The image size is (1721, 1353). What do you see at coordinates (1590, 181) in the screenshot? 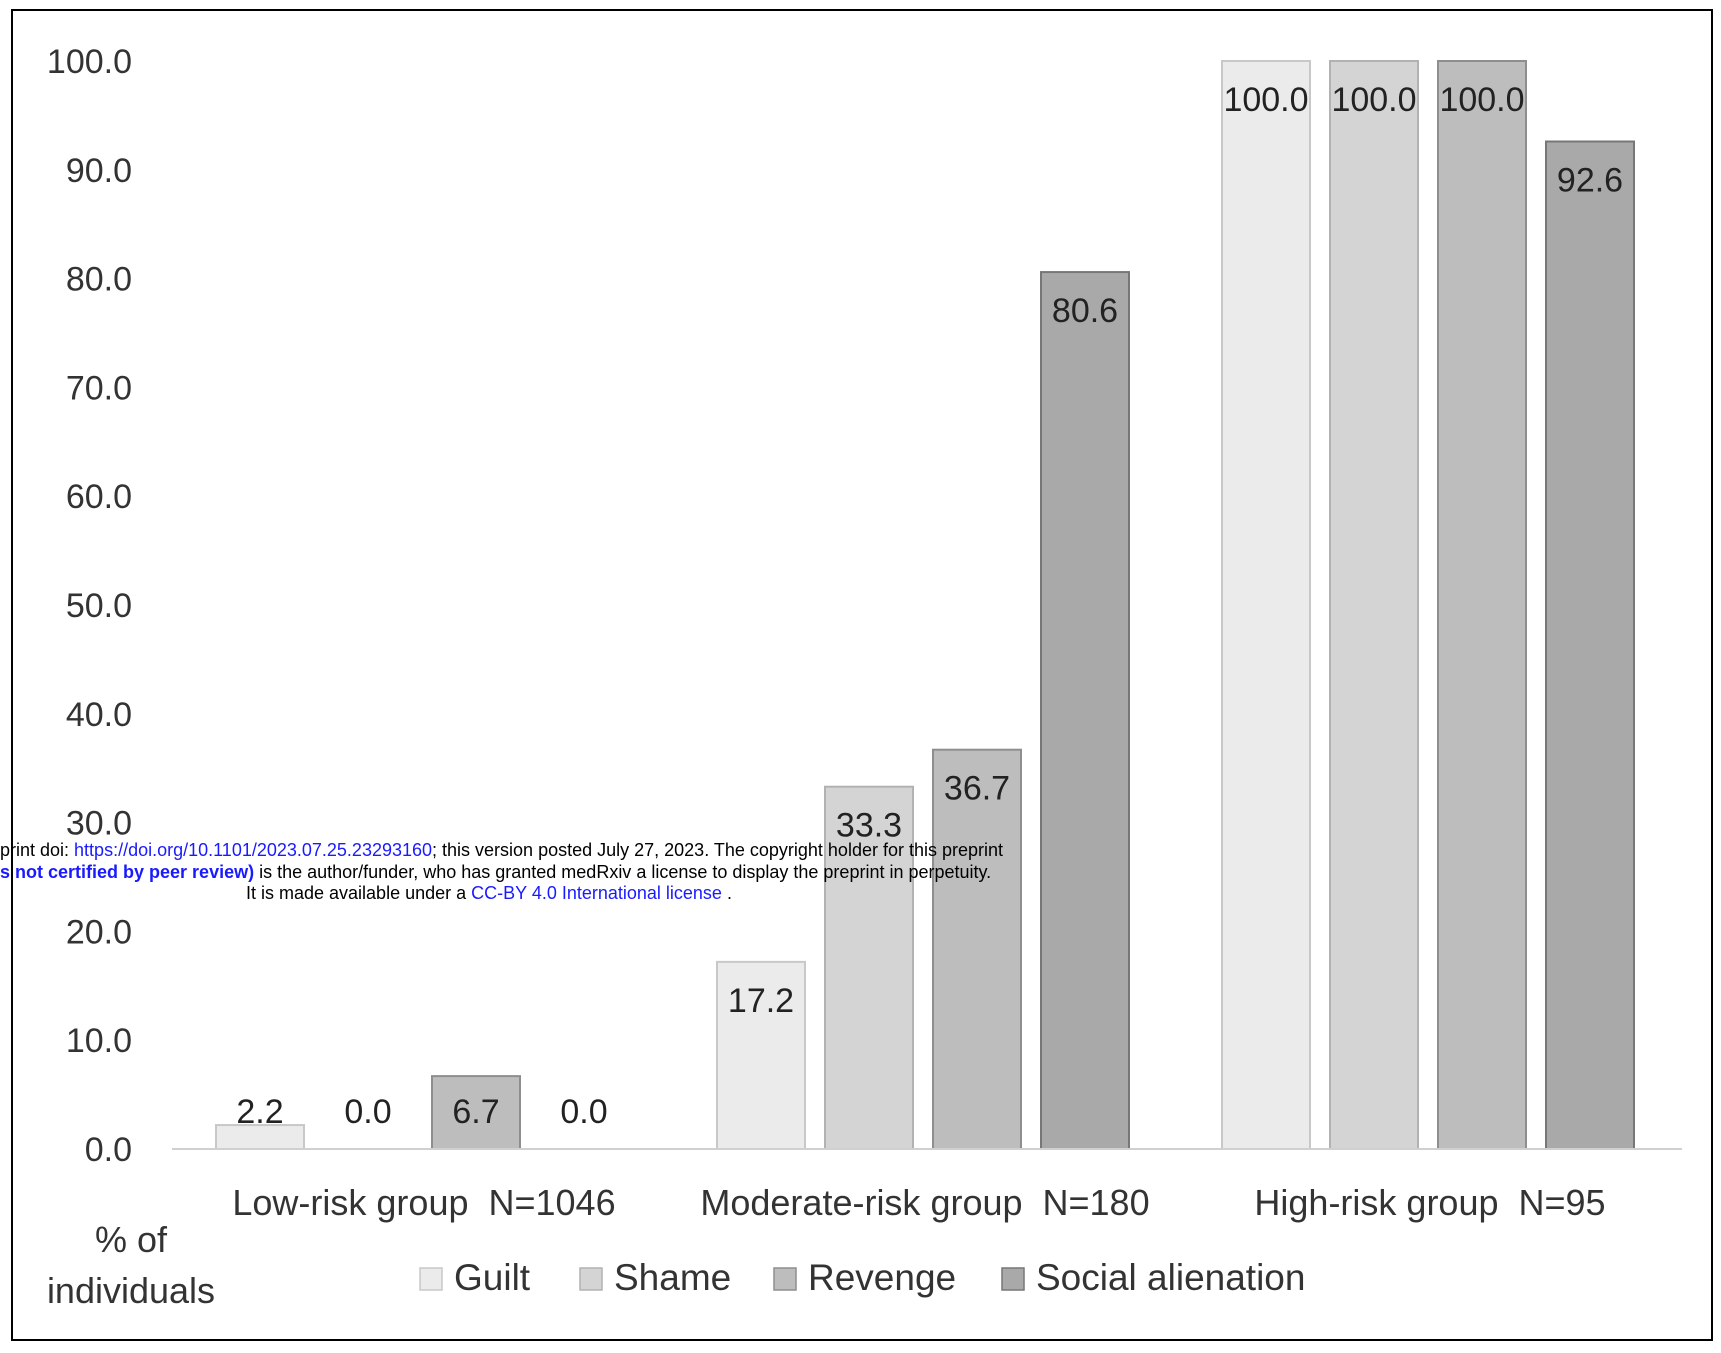
I see `data-label: 92.6` at bounding box center [1590, 181].